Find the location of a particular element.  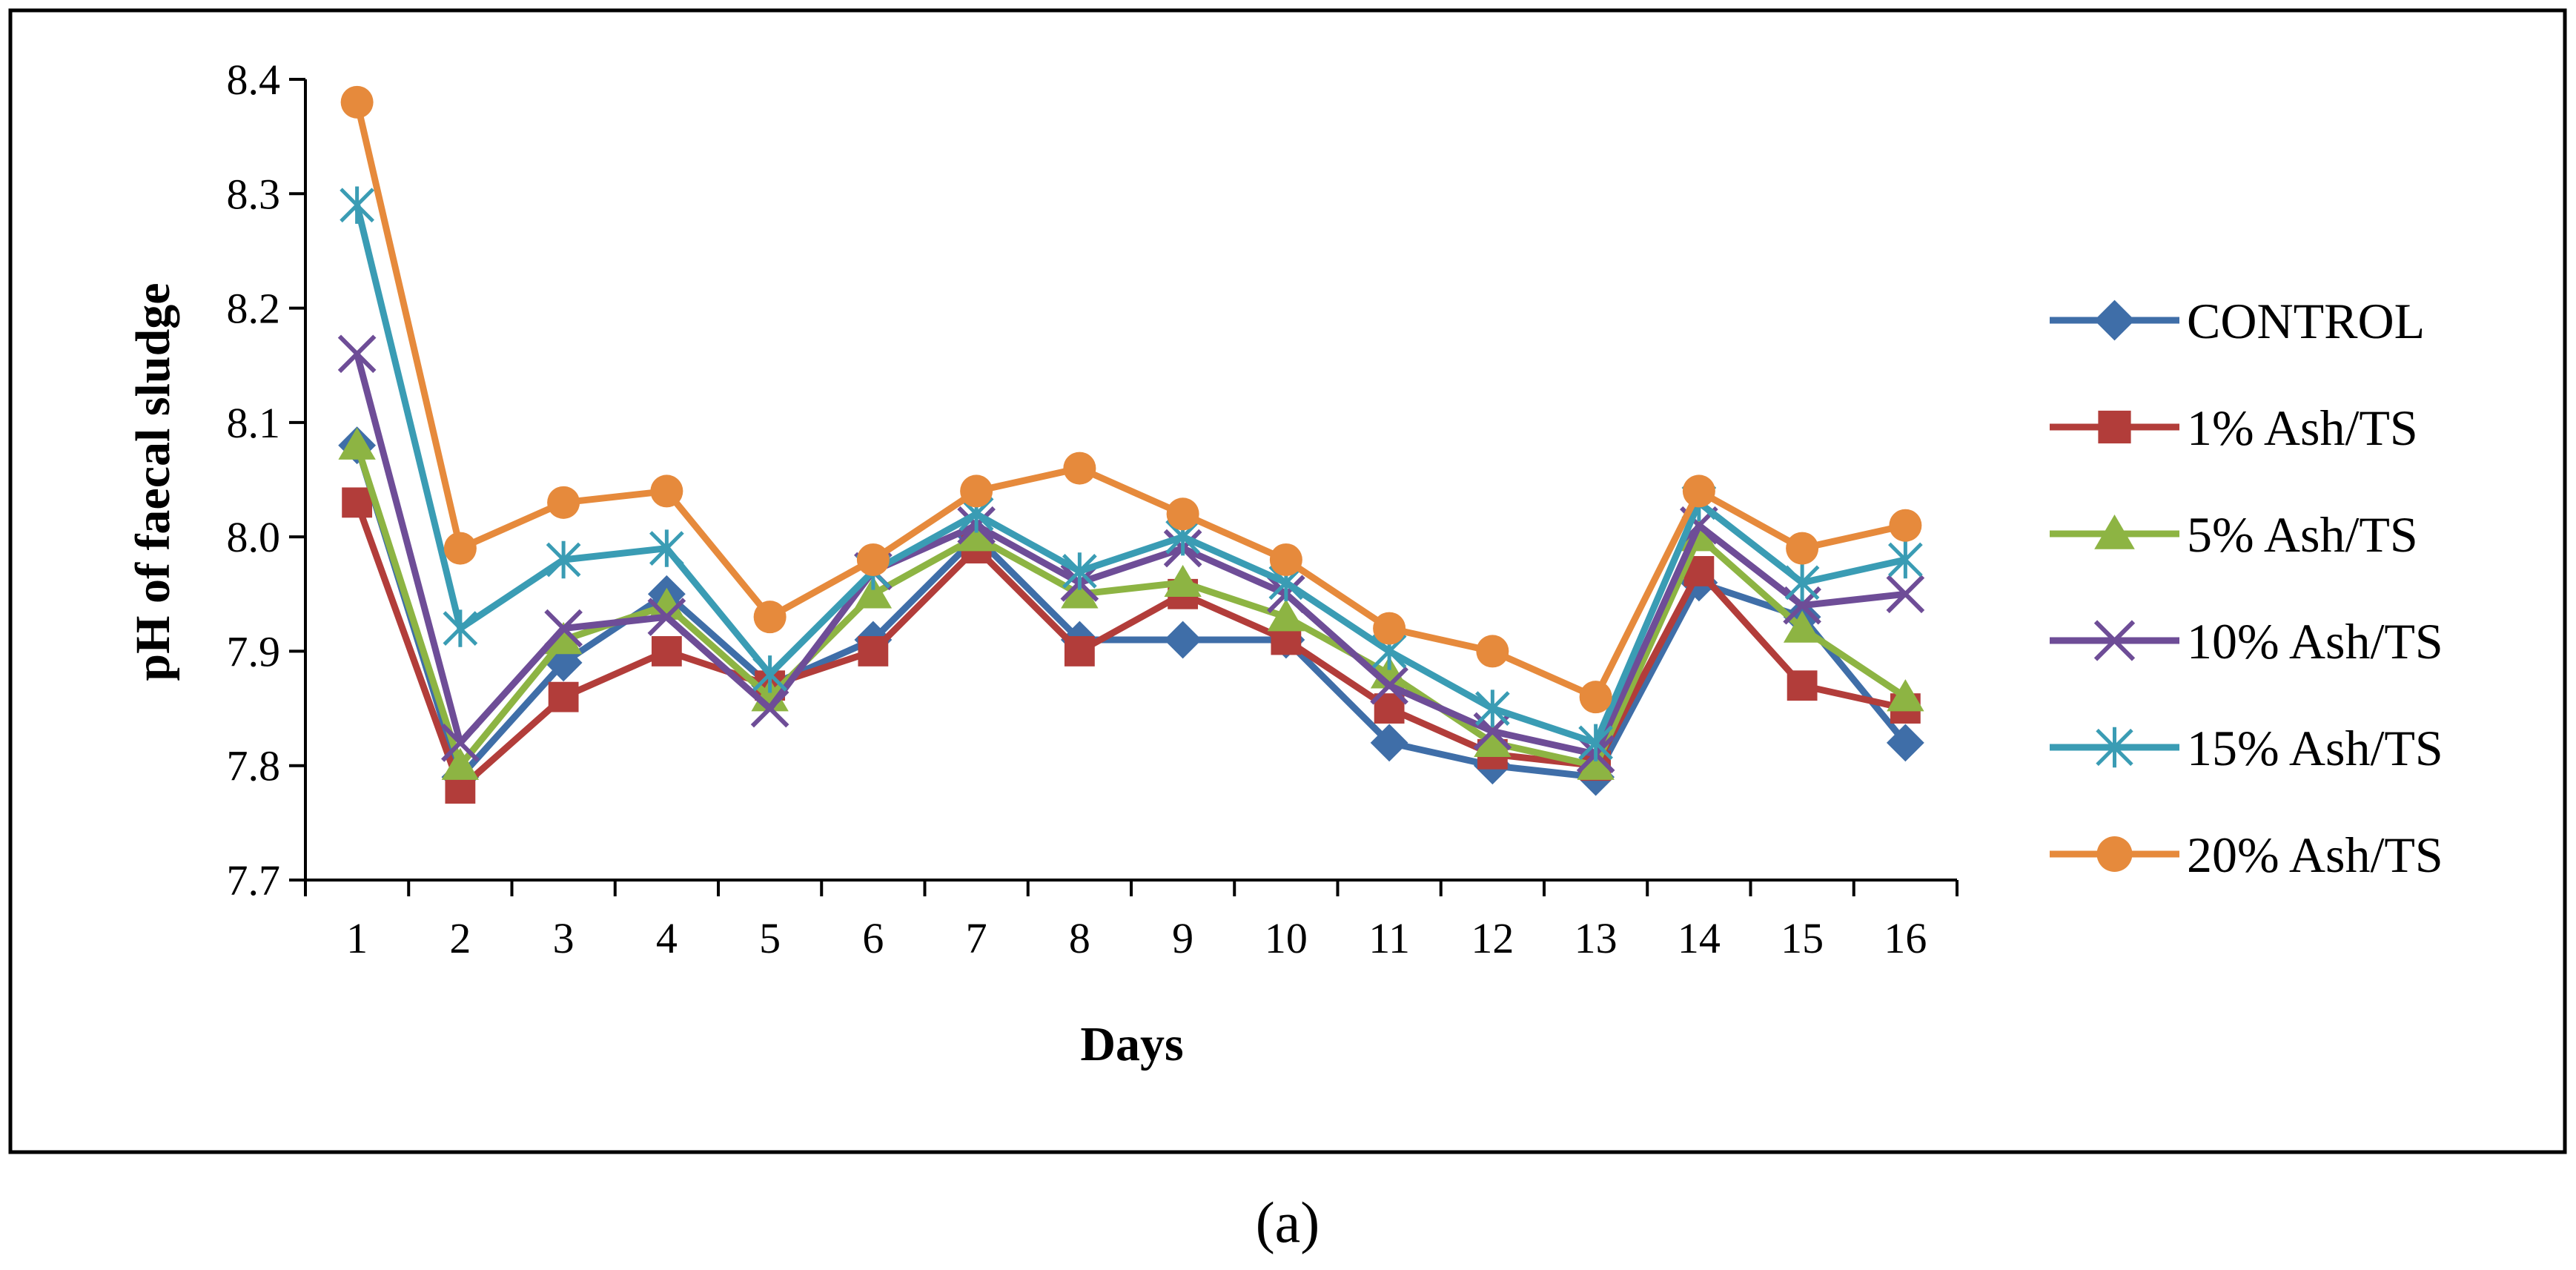

legend-entry: 5% Ash/TS is located at coordinates (2234, 534).